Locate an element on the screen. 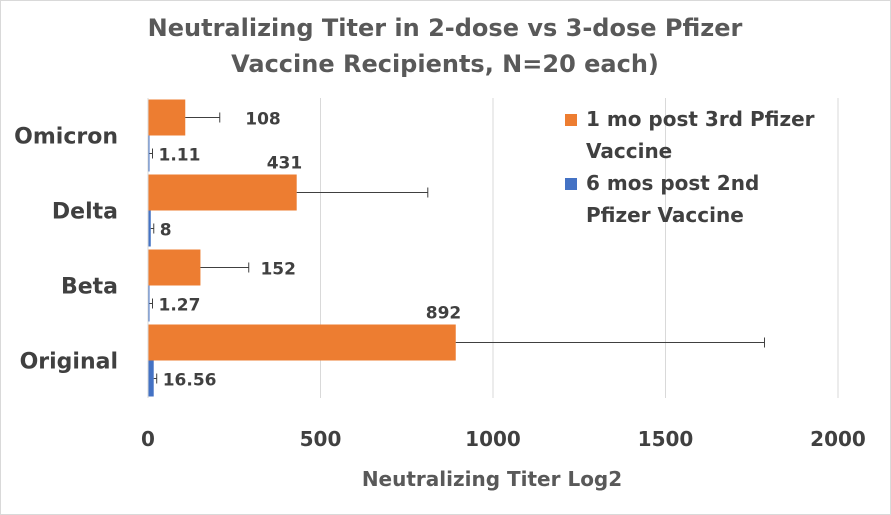  data-label-series-1: 431 is located at coordinates (285, 164).